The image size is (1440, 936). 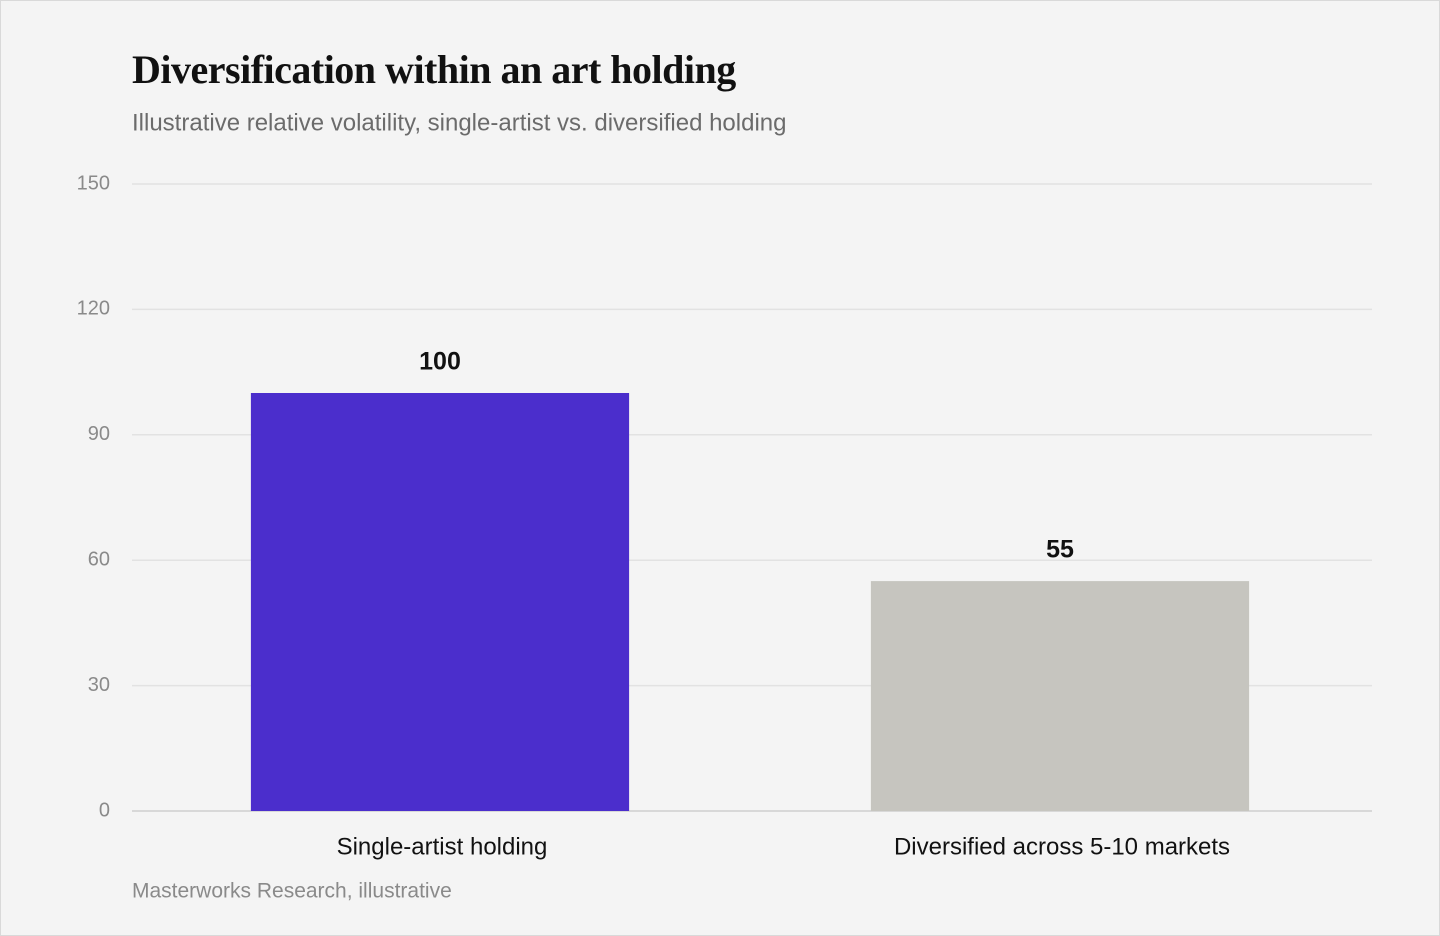 What do you see at coordinates (292, 891) in the screenshot?
I see `source-note: Masterworks Research, illustrative` at bounding box center [292, 891].